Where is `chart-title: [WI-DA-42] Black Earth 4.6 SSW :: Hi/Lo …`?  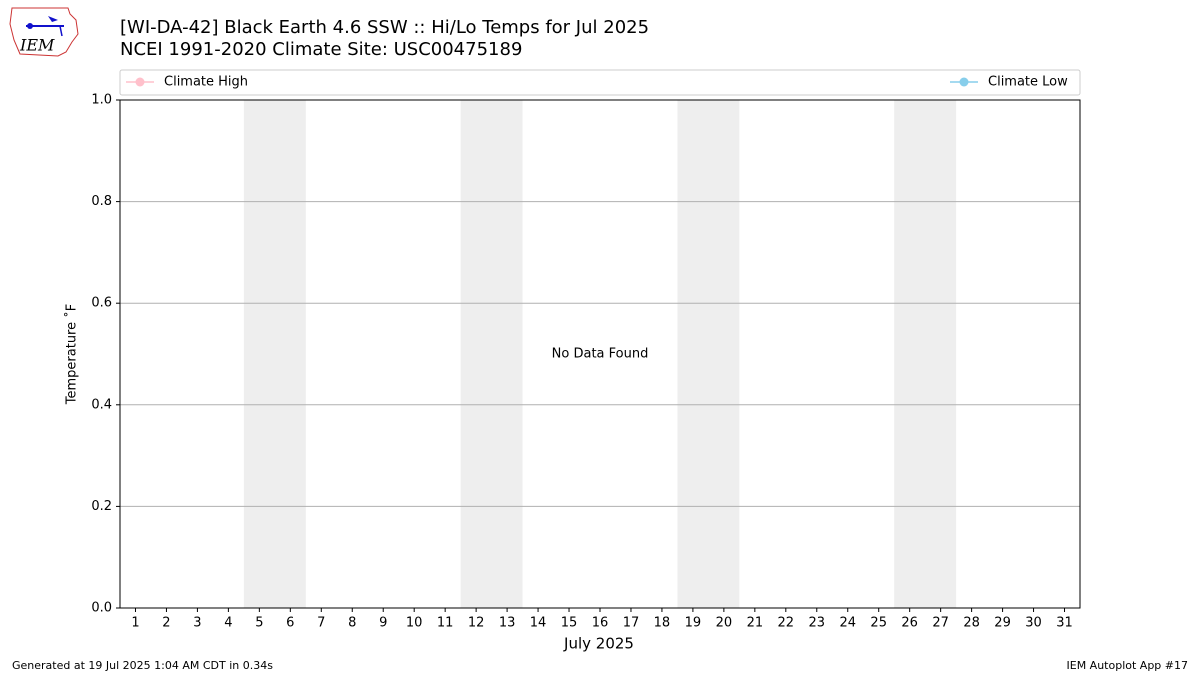
chart-title: [WI-DA-42] Black Earth 4.6 SSW :: Hi/Lo … is located at coordinates (384, 27).